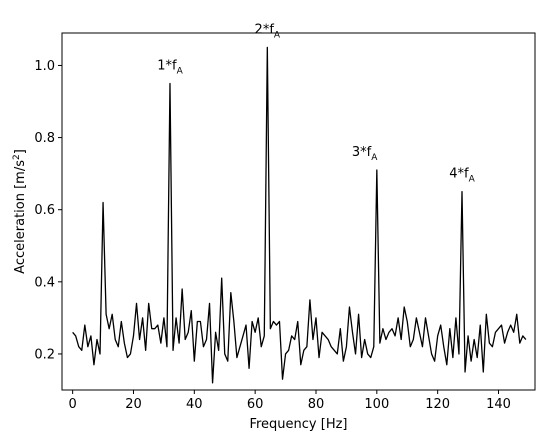 This screenshot has width=550, height=439. What do you see at coordinates (268, 31) in the screenshot?
I see `peak-annotation: 2*fA` at bounding box center [268, 31].